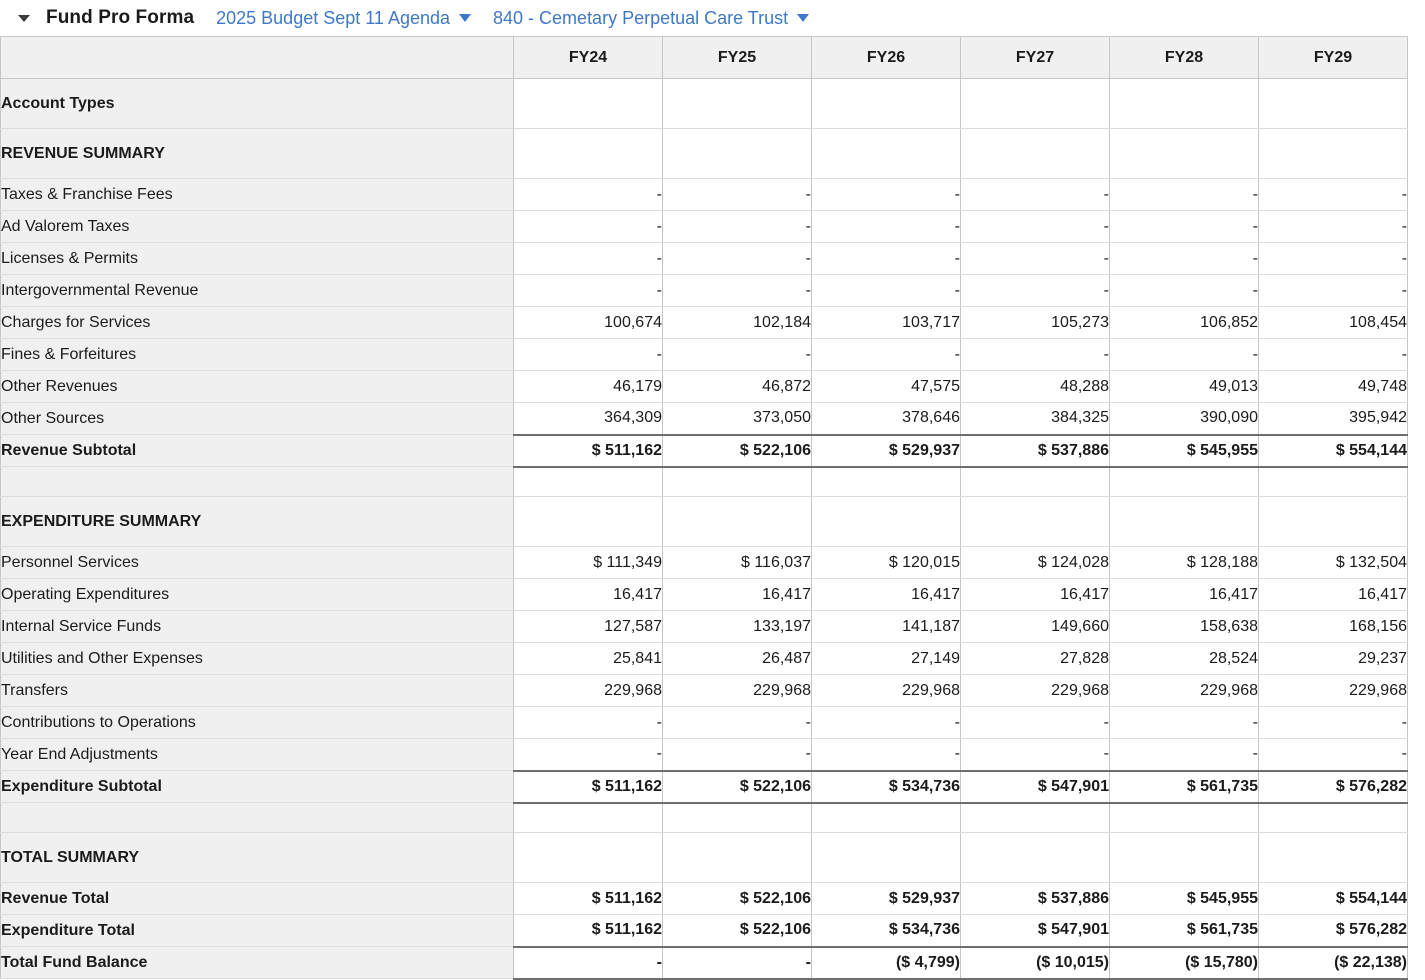 The image size is (1425, 980). Describe the element at coordinates (588, 594) in the screenshot. I see `cell-fy24: 16,417` at that location.